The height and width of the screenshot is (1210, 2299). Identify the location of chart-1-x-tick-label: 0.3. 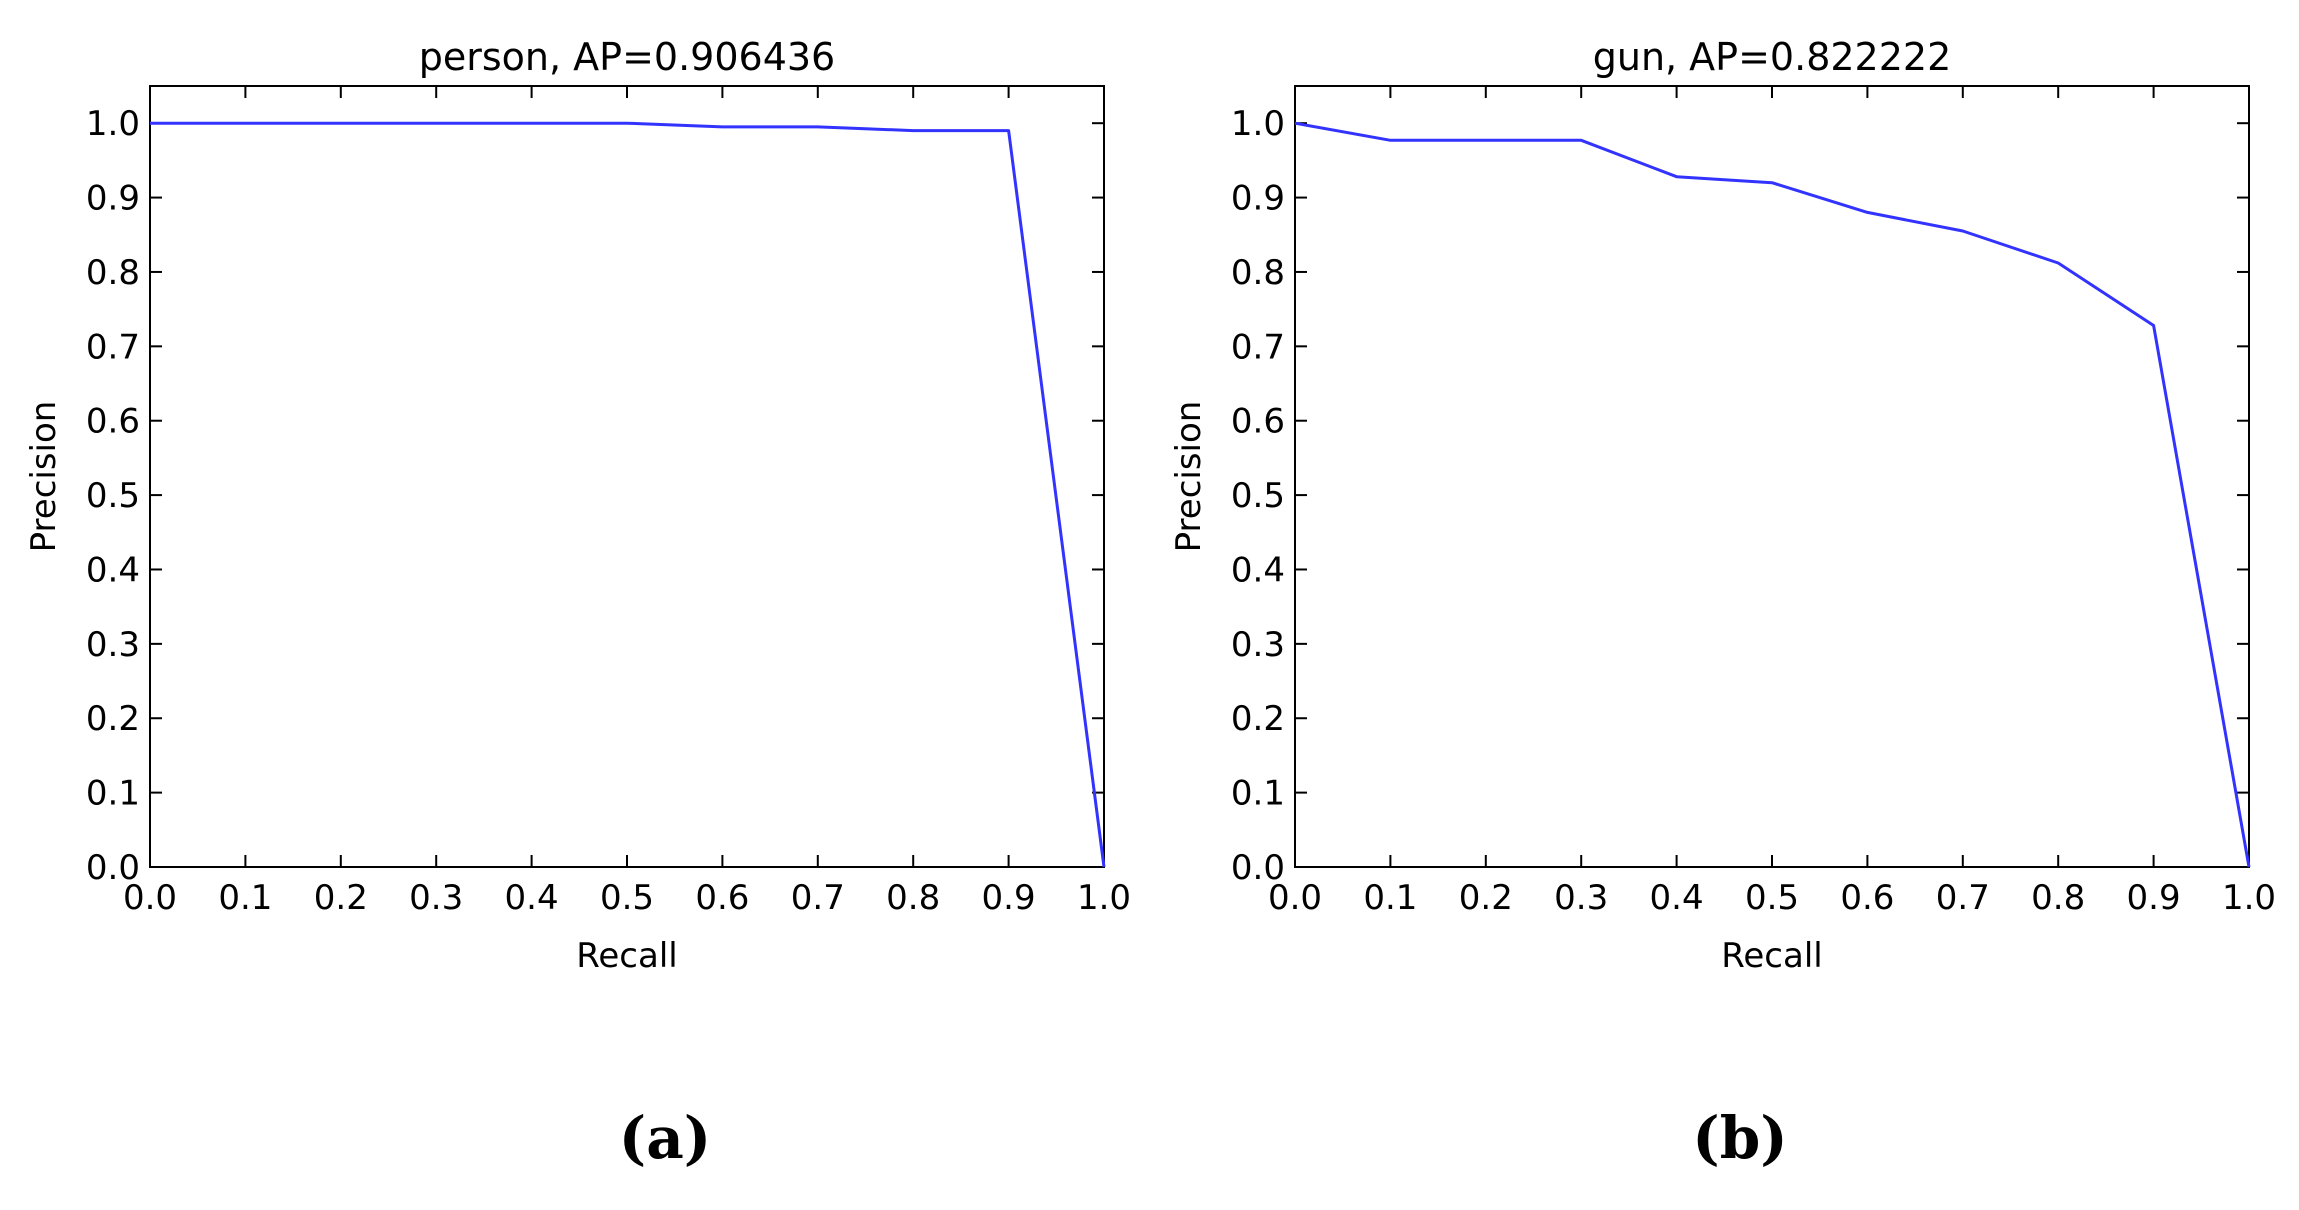
(1581, 898).